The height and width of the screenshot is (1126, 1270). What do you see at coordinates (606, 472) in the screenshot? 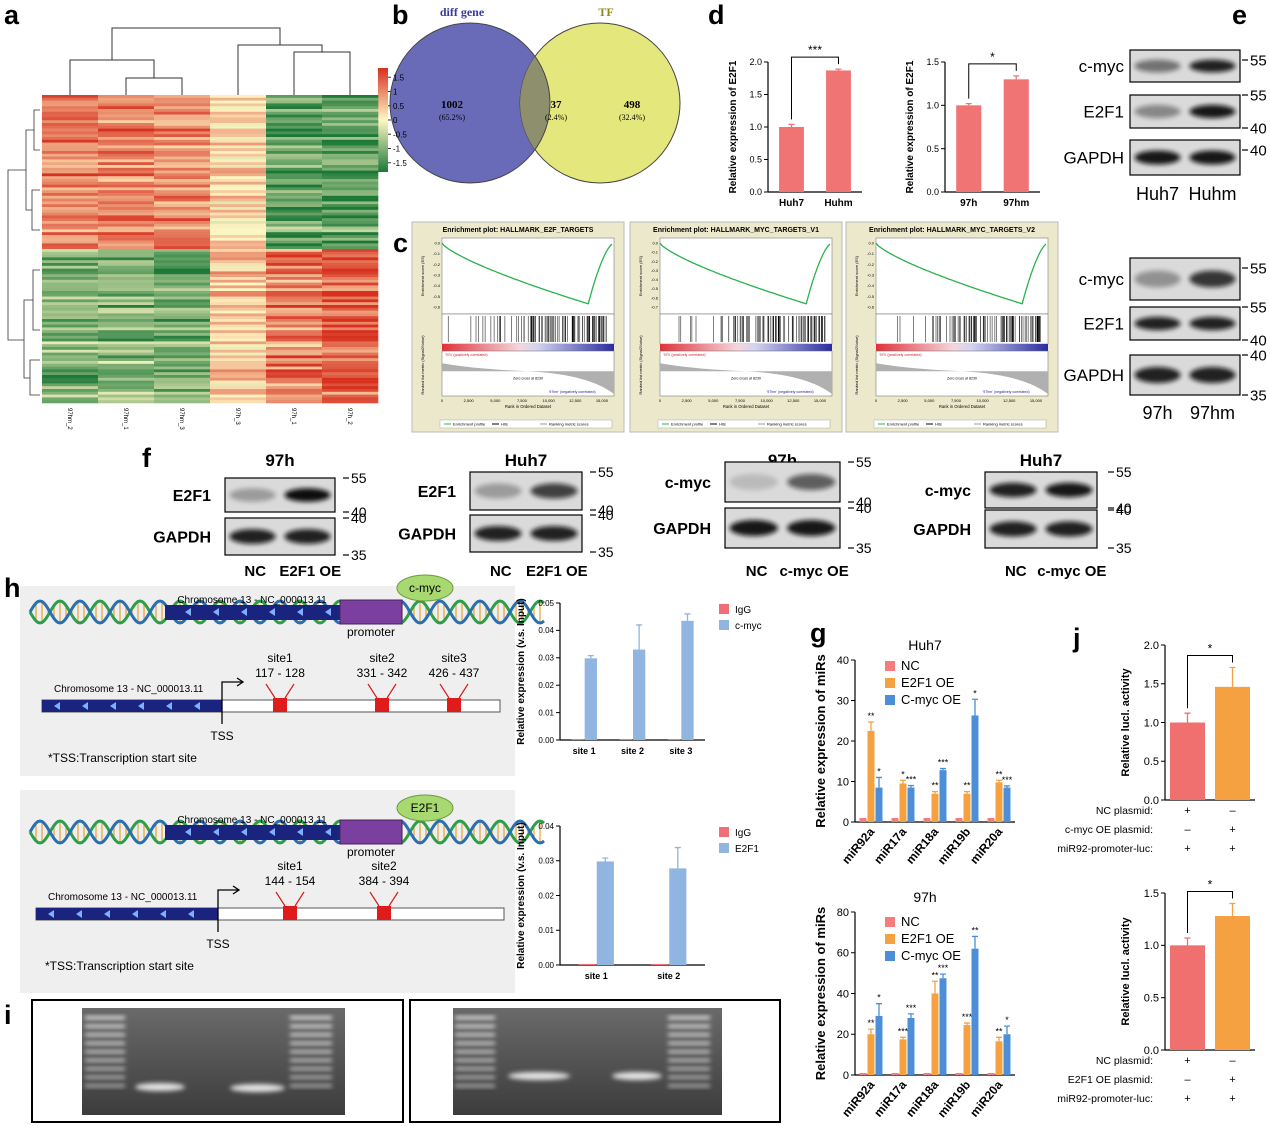
I see `marker-label: 55` at bounding box center [606, 472].